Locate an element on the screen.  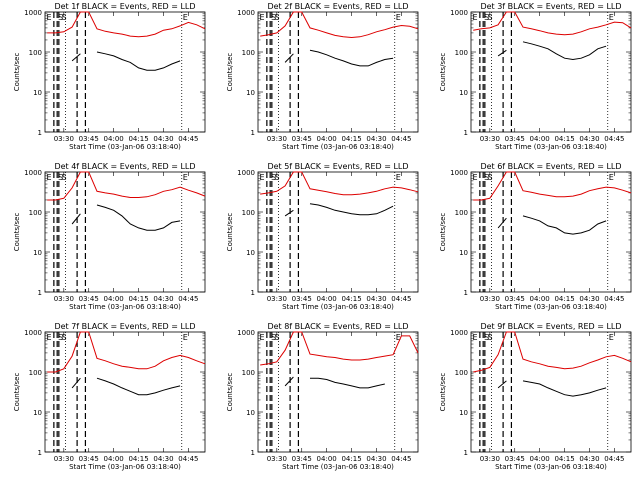
panel-title: Det 2f BLACK = Events, RED = LLD is located at coordinates (337, 6).